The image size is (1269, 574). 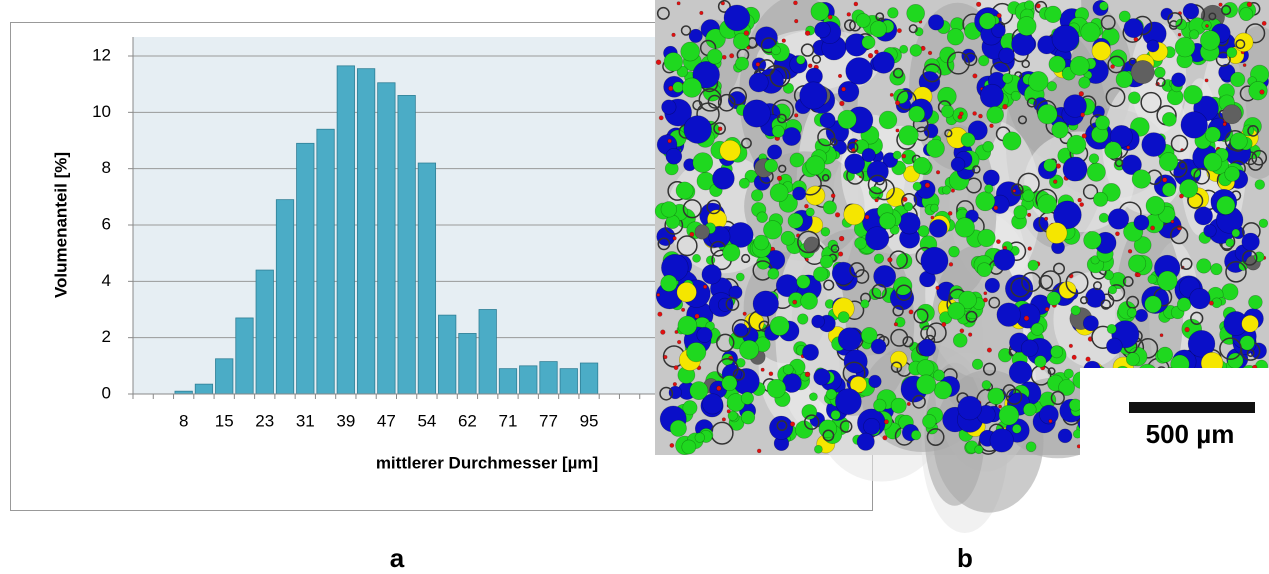 What do you see at coordinates (345, 420) in the screenshot?
I see `x-tick-label: 39` at bounding box center [345, 420].